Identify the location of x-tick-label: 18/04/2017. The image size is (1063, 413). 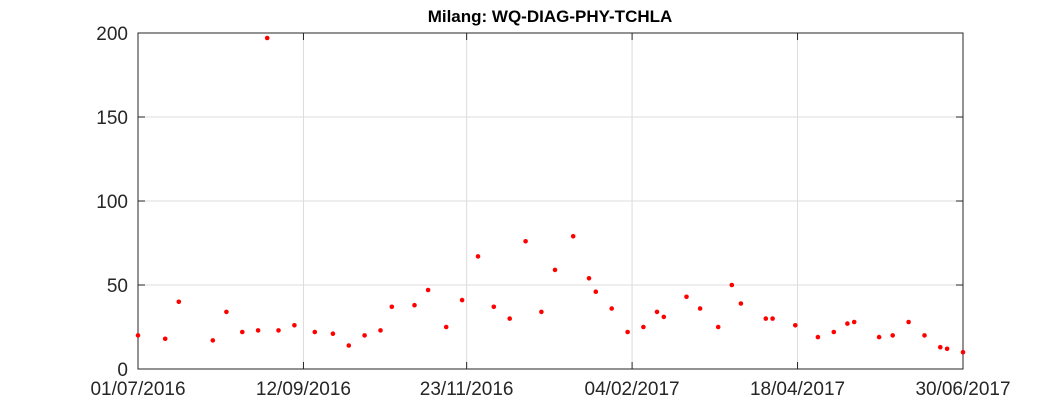
(797, 389).